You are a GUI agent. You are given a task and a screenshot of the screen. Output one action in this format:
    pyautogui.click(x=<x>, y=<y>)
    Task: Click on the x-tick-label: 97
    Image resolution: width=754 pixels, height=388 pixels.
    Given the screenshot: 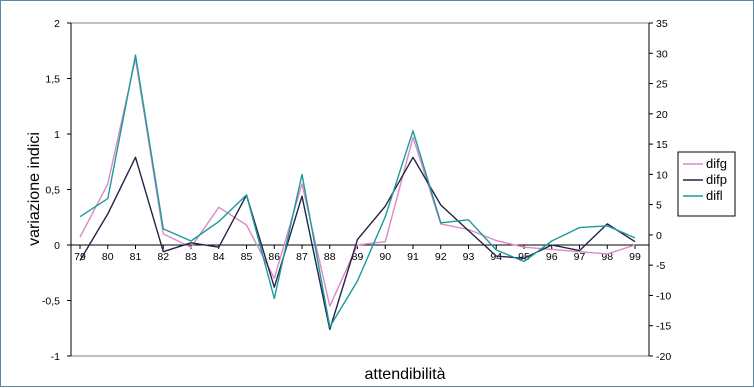 What is the action you would take?
    pyautogui.click(x=580, y=257)
    